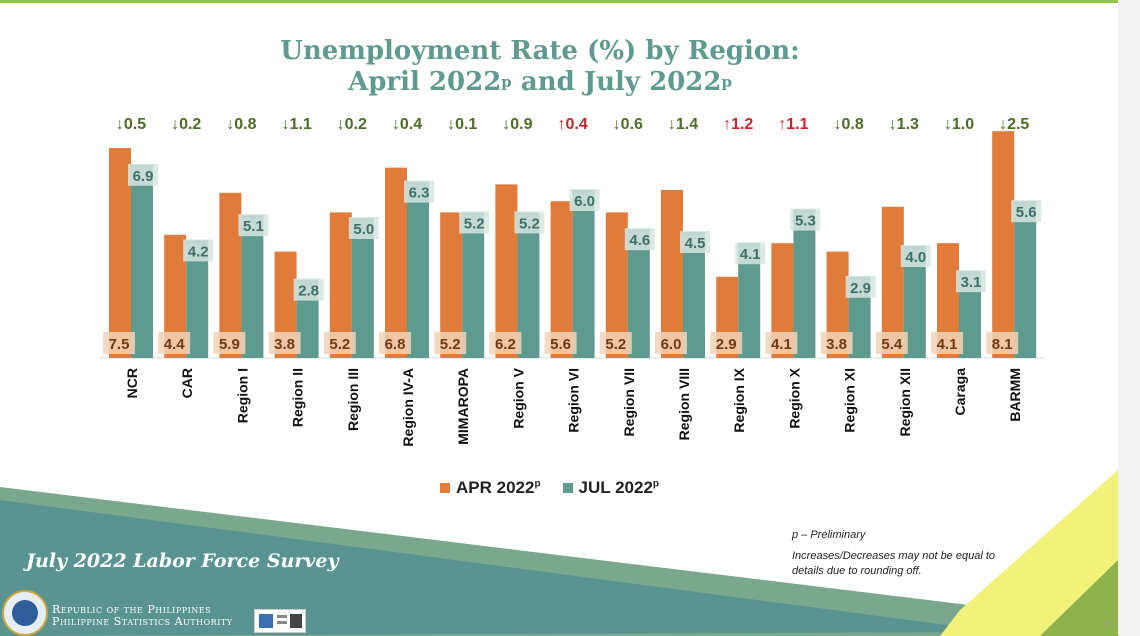  I want to click on footnote-rounding-1: Increases/Decreases may not be equal to, so click(894, 556).